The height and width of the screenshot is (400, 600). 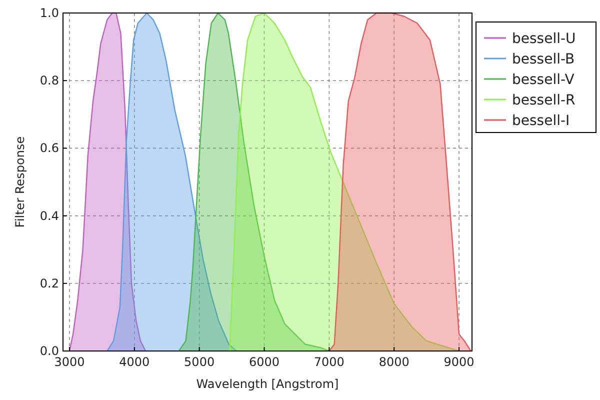 I want to click on x-axis-title: Wavelength [Angstrom], so click(x=267, y=384).